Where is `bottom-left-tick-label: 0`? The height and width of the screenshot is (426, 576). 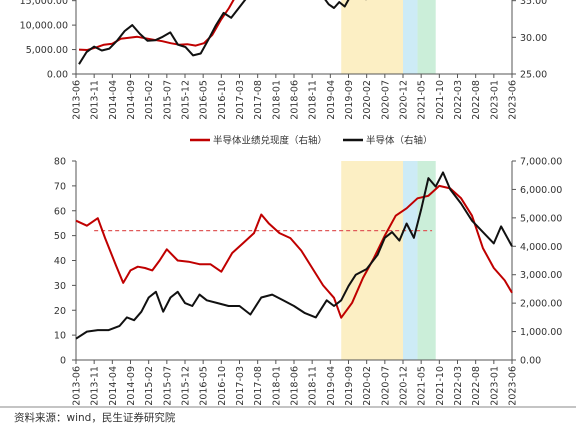
bottom-left-tick-label: 0 is located at coordinates (63, 361).